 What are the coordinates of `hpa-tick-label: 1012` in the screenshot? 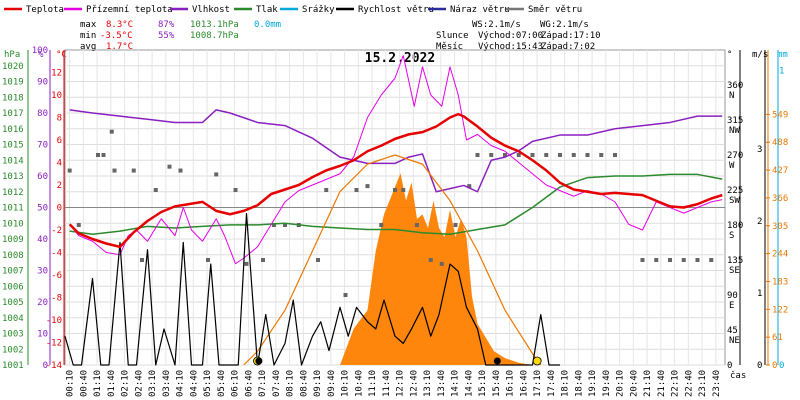 It's located at (13, 193).